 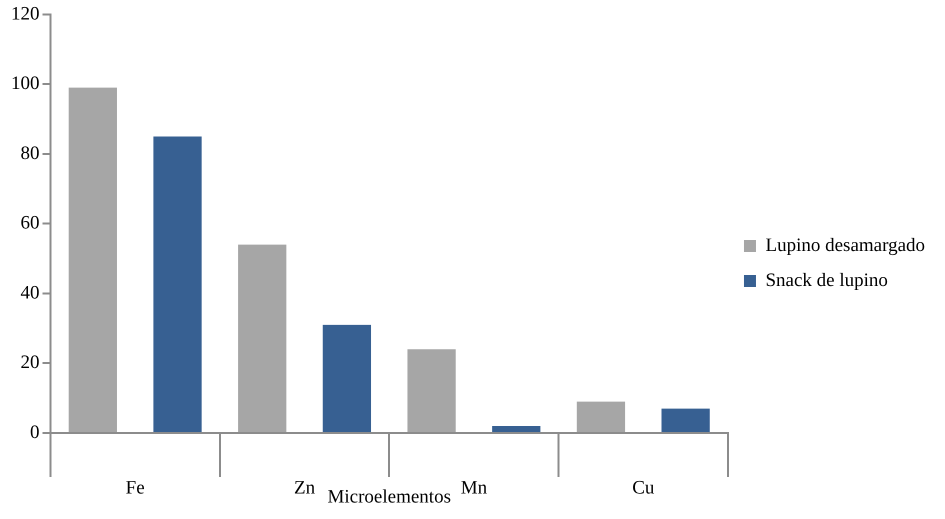 What do you see at coordinates (474, 487) in the screenshot?
I see `x-tick-label: Mn` at bounding box center [474, 487].